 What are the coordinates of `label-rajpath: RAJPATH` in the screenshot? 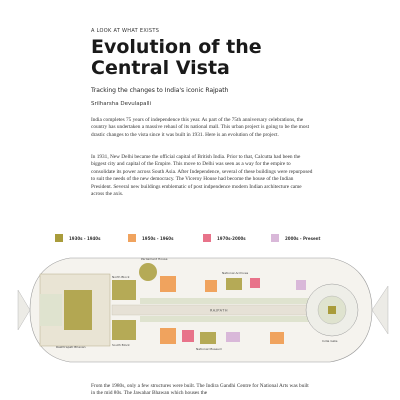 It's located at (219, 311).